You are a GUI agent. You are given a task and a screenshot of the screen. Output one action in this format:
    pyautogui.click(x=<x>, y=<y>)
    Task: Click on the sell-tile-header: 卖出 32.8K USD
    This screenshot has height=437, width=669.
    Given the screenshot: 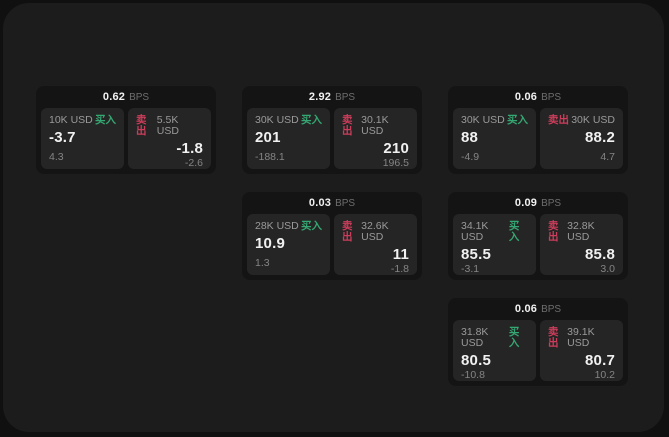 What is the action you would take?
    pyautogui.click(x=581, y=232)
    